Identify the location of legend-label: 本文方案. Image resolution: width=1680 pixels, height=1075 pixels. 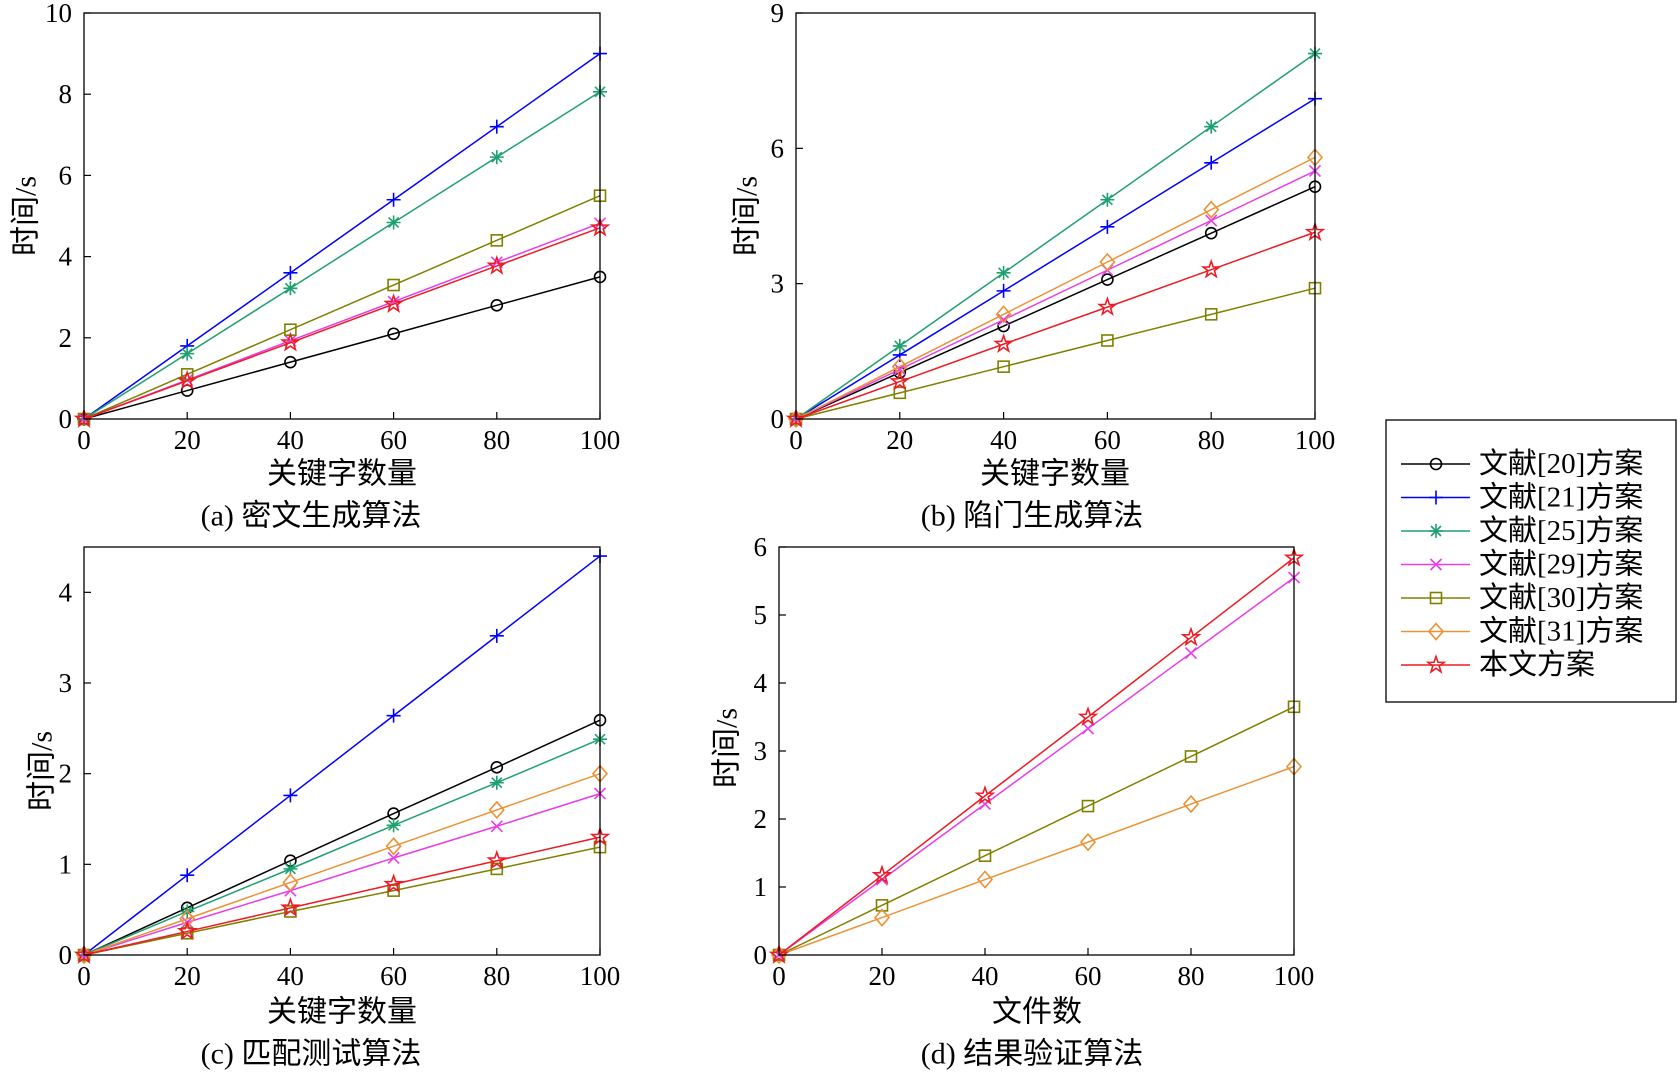
(1537, 664).